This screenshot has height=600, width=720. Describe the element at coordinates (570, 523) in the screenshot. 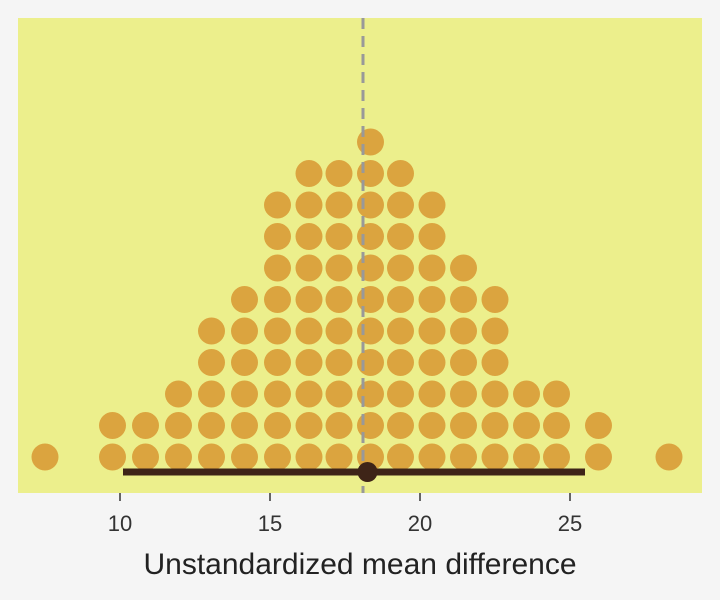

I see `x-tick-label: 25` at that location.